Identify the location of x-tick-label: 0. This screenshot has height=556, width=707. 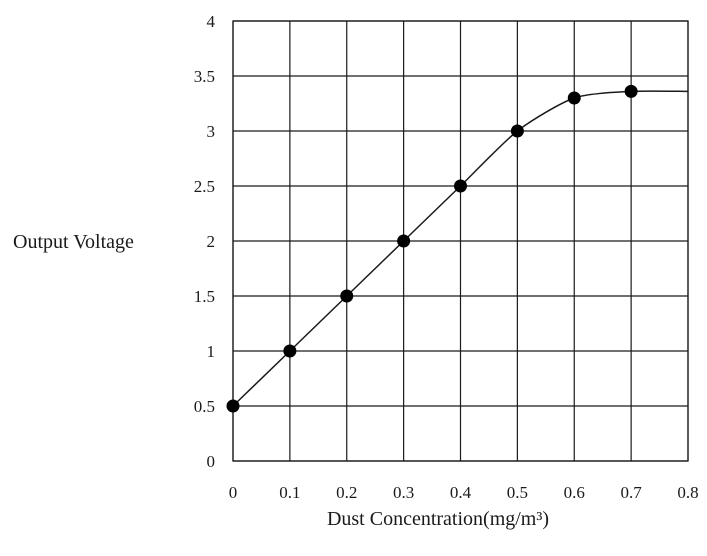
(233, 492).